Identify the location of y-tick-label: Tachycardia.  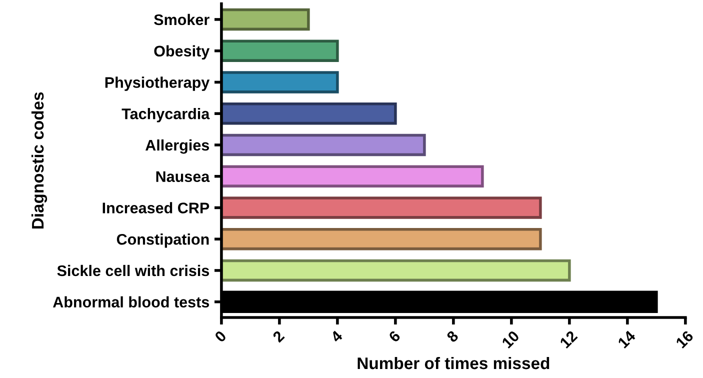
(166, 115).